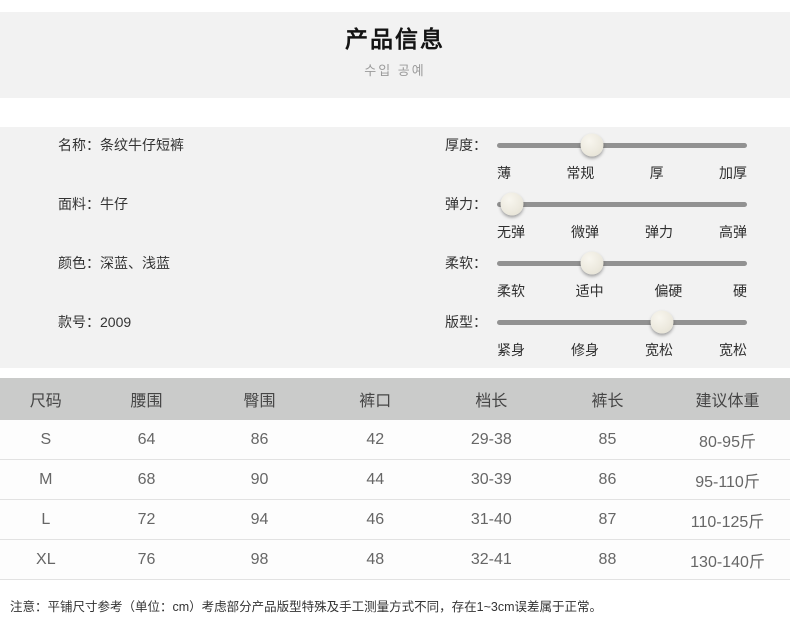  What do you see at coordinates (589, 291) in the screenshot?
I see `tick-label: 适中` at bounding box center [589, 291].